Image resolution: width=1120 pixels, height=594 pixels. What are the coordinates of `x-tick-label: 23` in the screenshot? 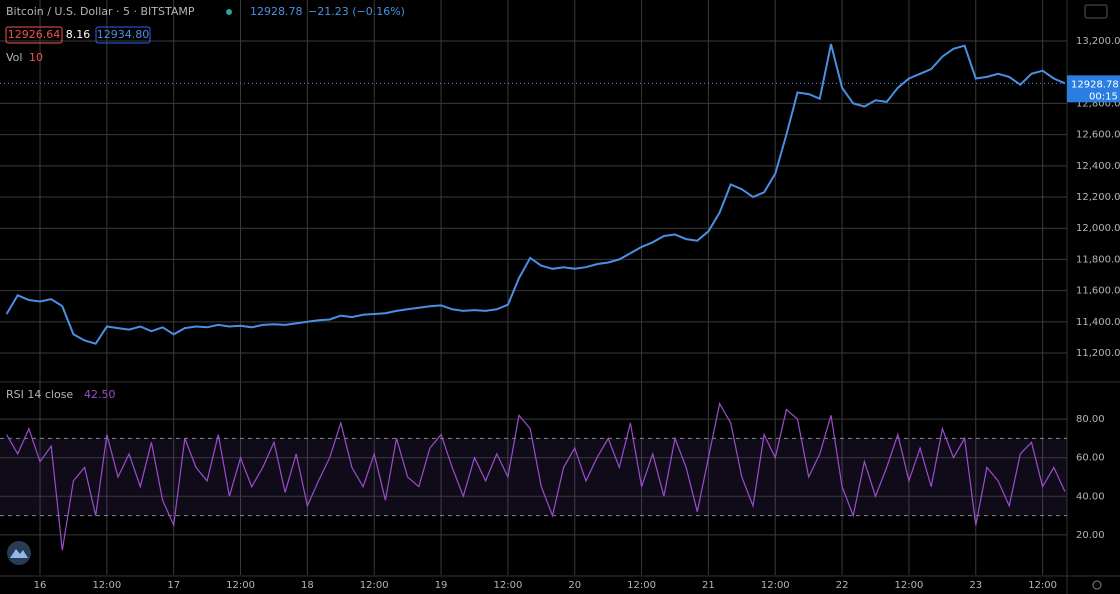 It's located at (975, 585).